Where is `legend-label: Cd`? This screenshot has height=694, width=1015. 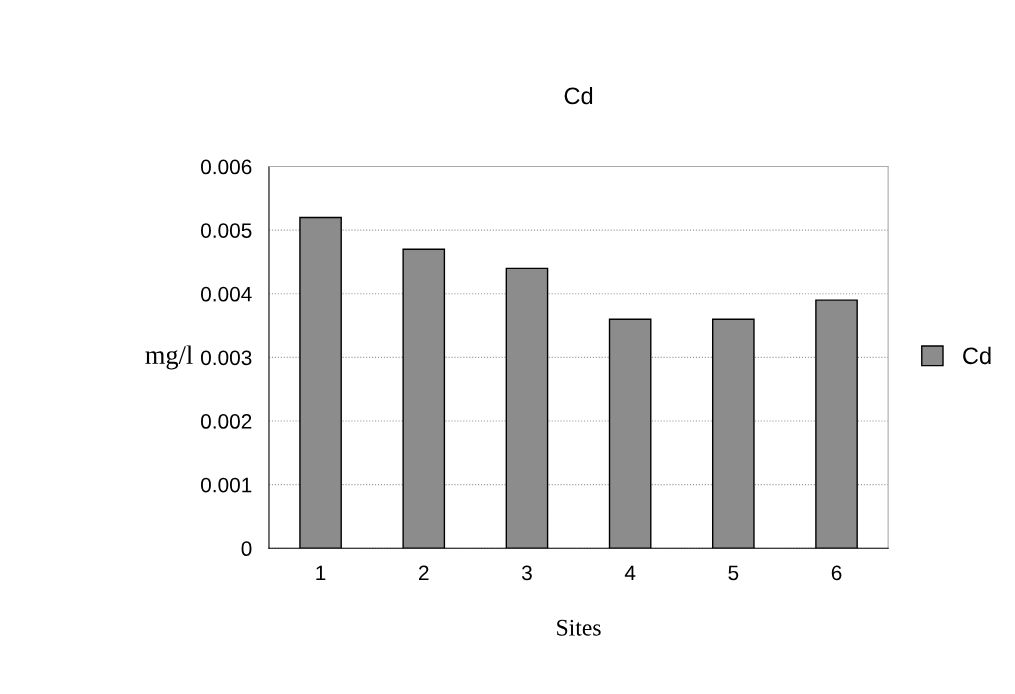
legend-label: Cd is located at coordinates (977, 355).